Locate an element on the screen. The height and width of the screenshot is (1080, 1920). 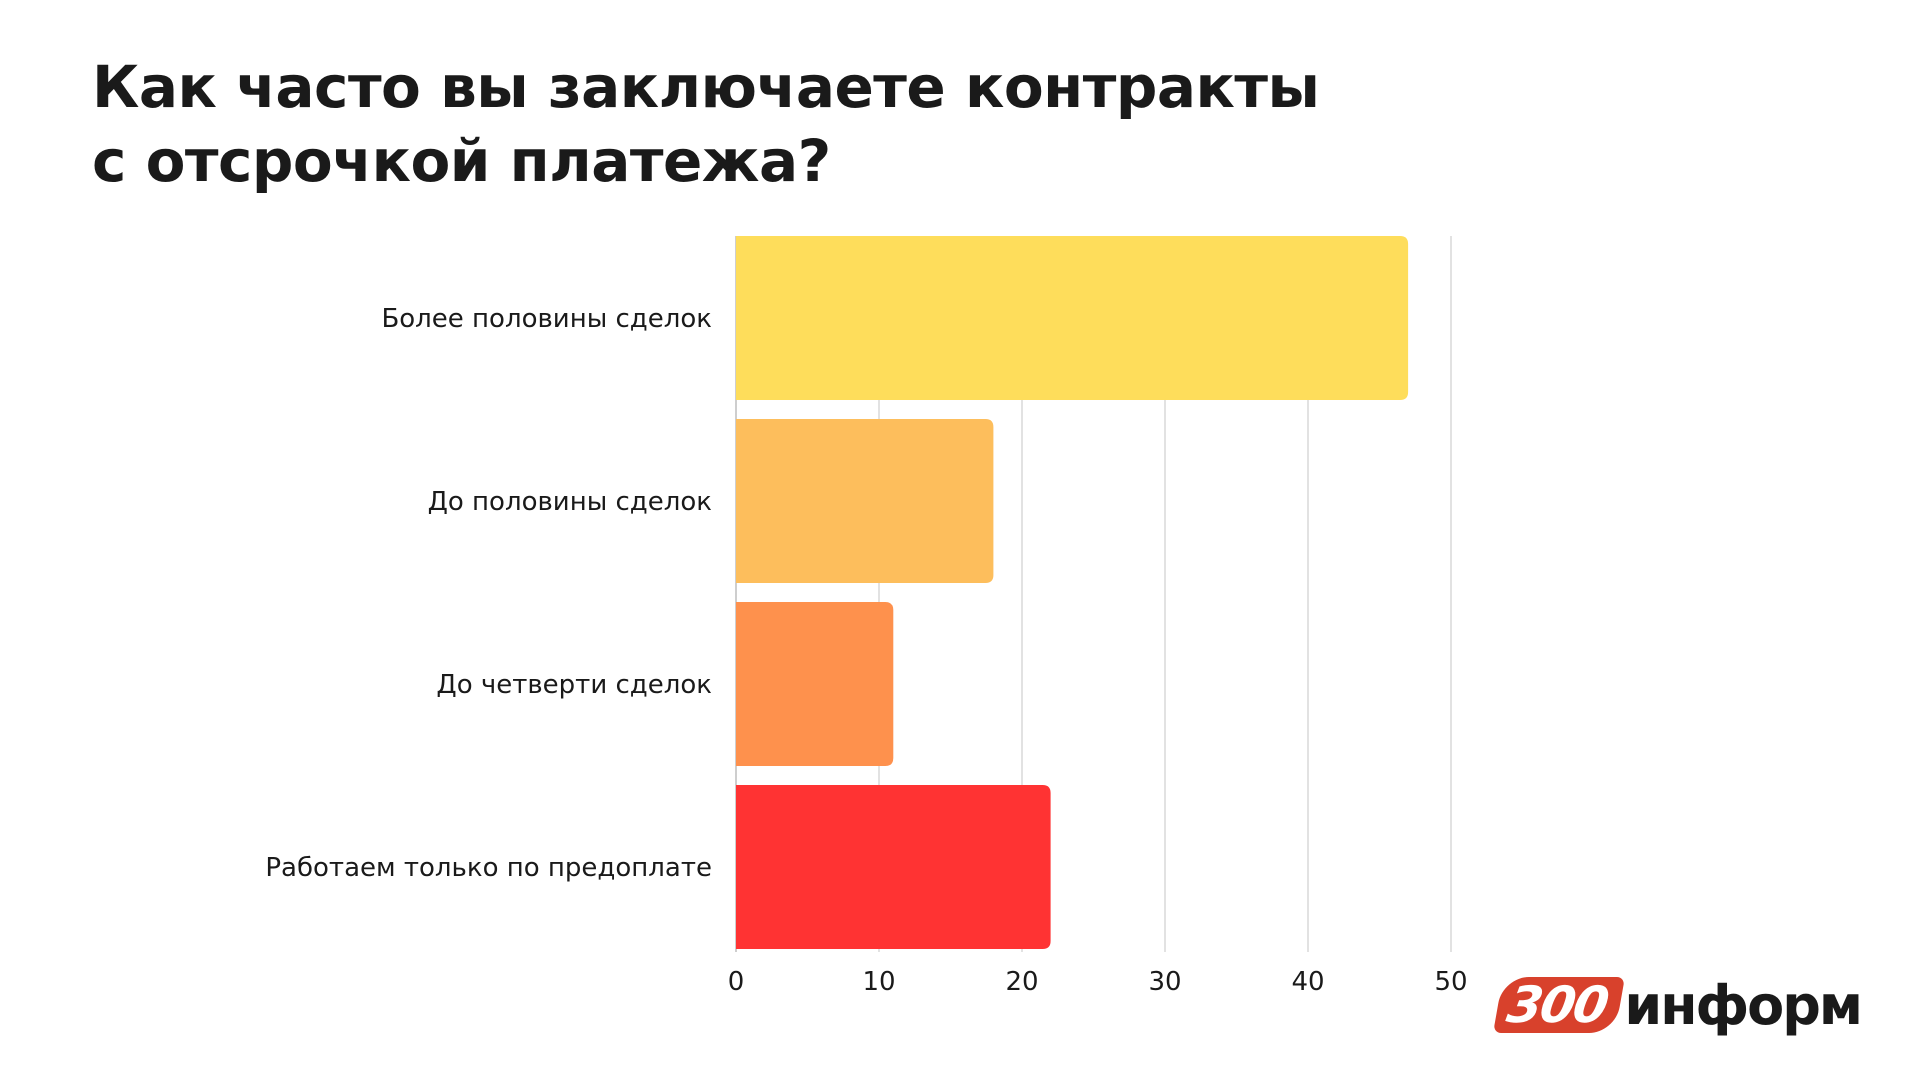
logo-text: информ is located at coordinates (1743, 1005).